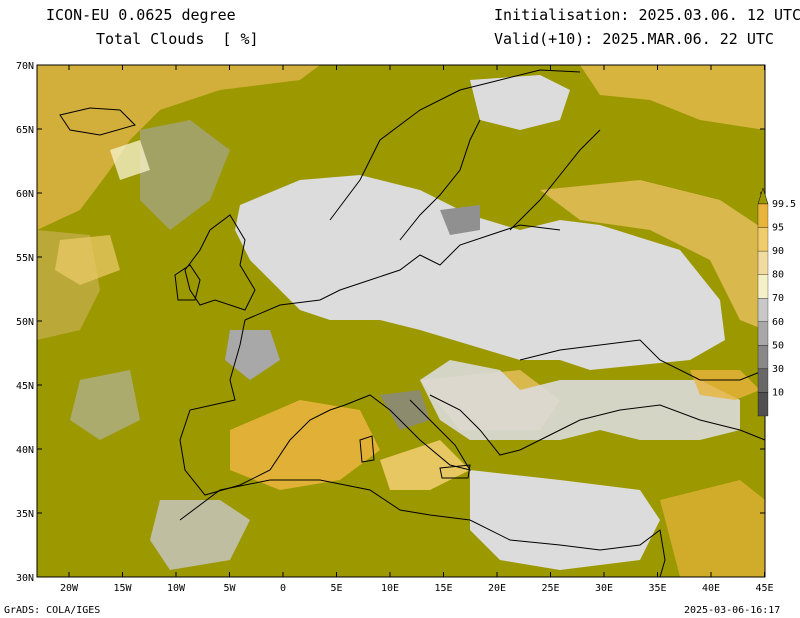 This screenshot has height=618, width=800. I want to click on cloud-gray-italy, so click(405, 410).